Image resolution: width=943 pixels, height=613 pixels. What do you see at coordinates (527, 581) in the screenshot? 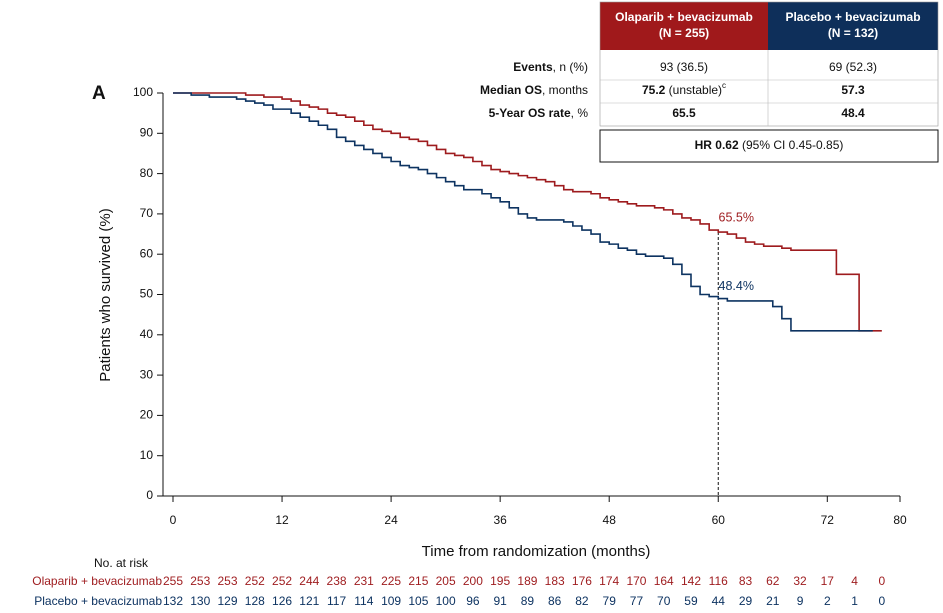
I see `risk-count: 189` at bounding box center [527, 581].